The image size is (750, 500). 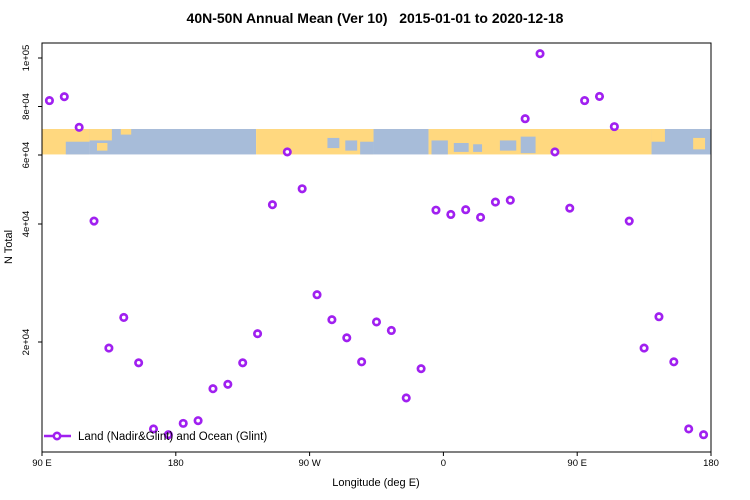 What do you see at coordinates (26, 155) in the screenshot?
I see `y-tick-label: 6e+04` at bounding box center [26, 155].